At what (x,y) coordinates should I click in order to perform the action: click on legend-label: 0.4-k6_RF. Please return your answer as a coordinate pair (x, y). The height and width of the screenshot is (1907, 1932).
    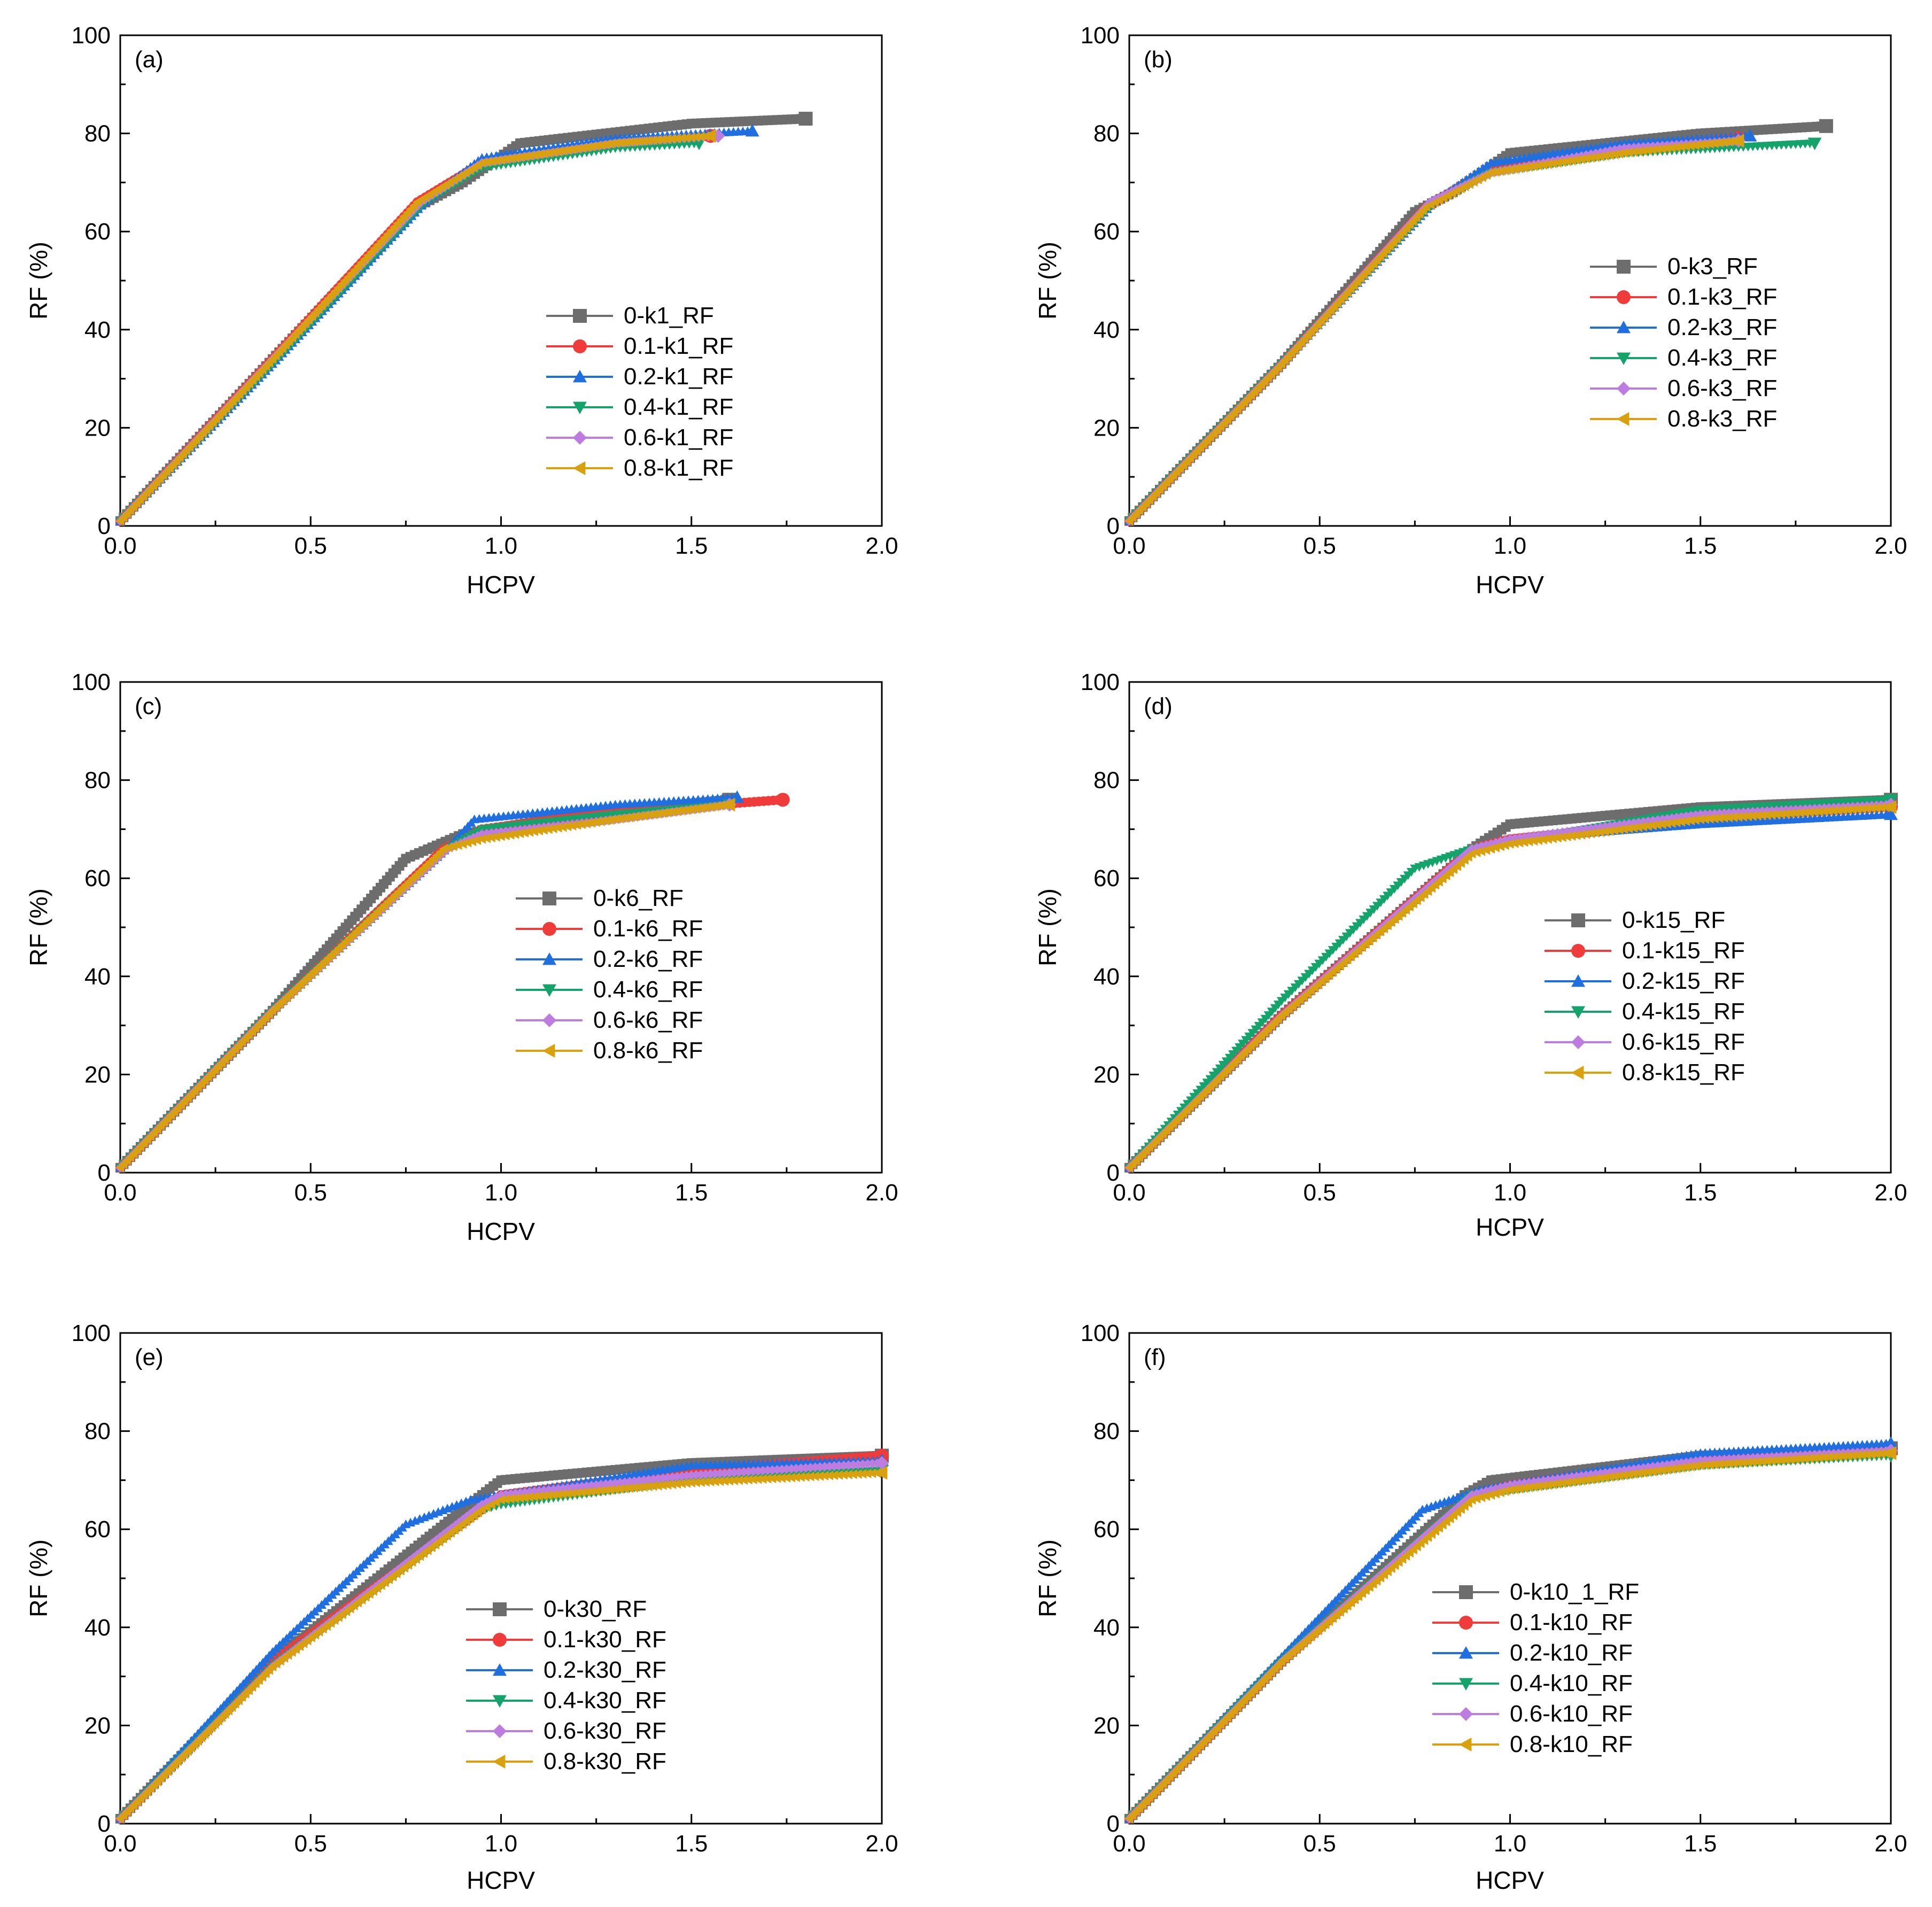
    Looking at the image, I should click on (648, 989).